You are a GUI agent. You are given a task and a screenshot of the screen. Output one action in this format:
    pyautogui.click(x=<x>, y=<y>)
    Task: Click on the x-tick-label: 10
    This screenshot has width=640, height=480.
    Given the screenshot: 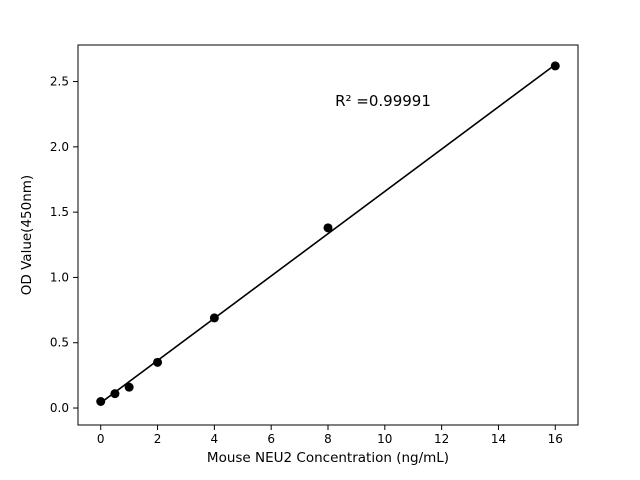 What is the action you would take?
    pyautogui.click(x=384, y=439)
    